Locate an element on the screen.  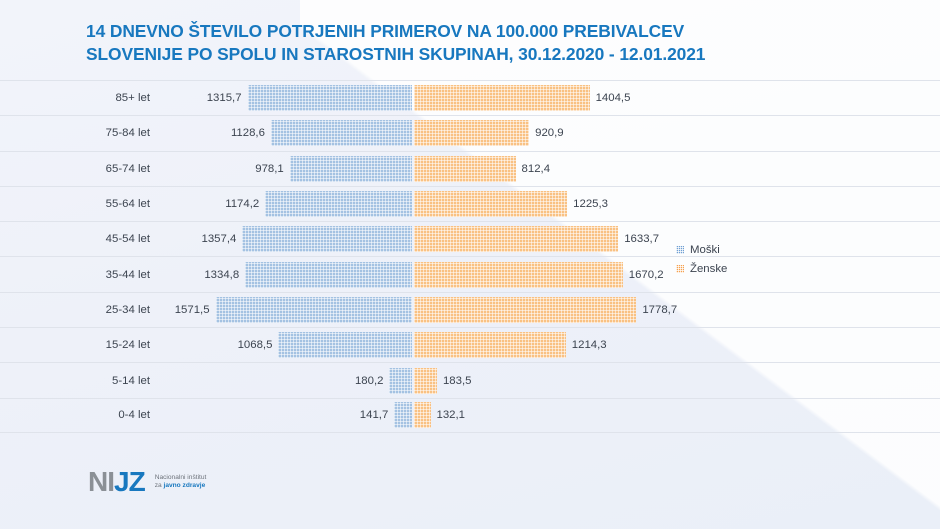
category-label: 25-34 let is located at coordinates (127, 309).